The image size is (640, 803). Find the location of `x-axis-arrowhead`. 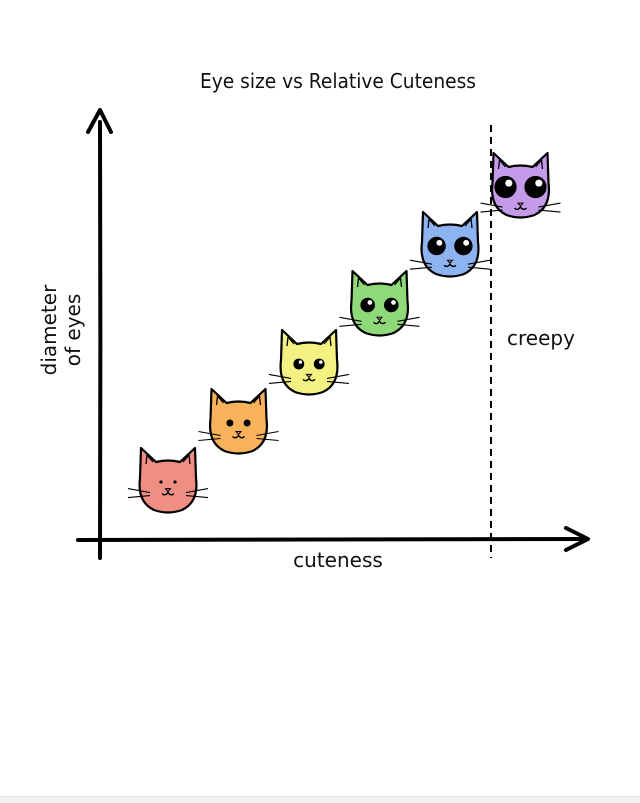

x-axis-arrowhead is located at coordinates (577, 539).